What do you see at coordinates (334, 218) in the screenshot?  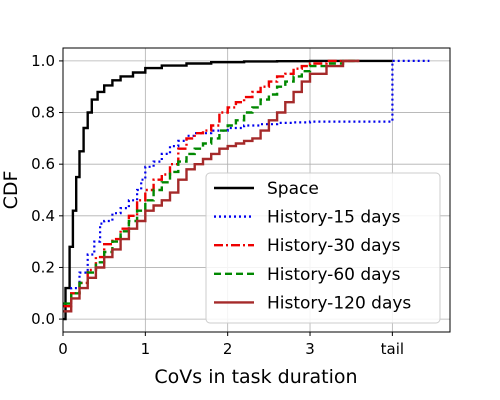 I see `legend-label-history-15-days: History-15 days` at bounding box center [334, 218].